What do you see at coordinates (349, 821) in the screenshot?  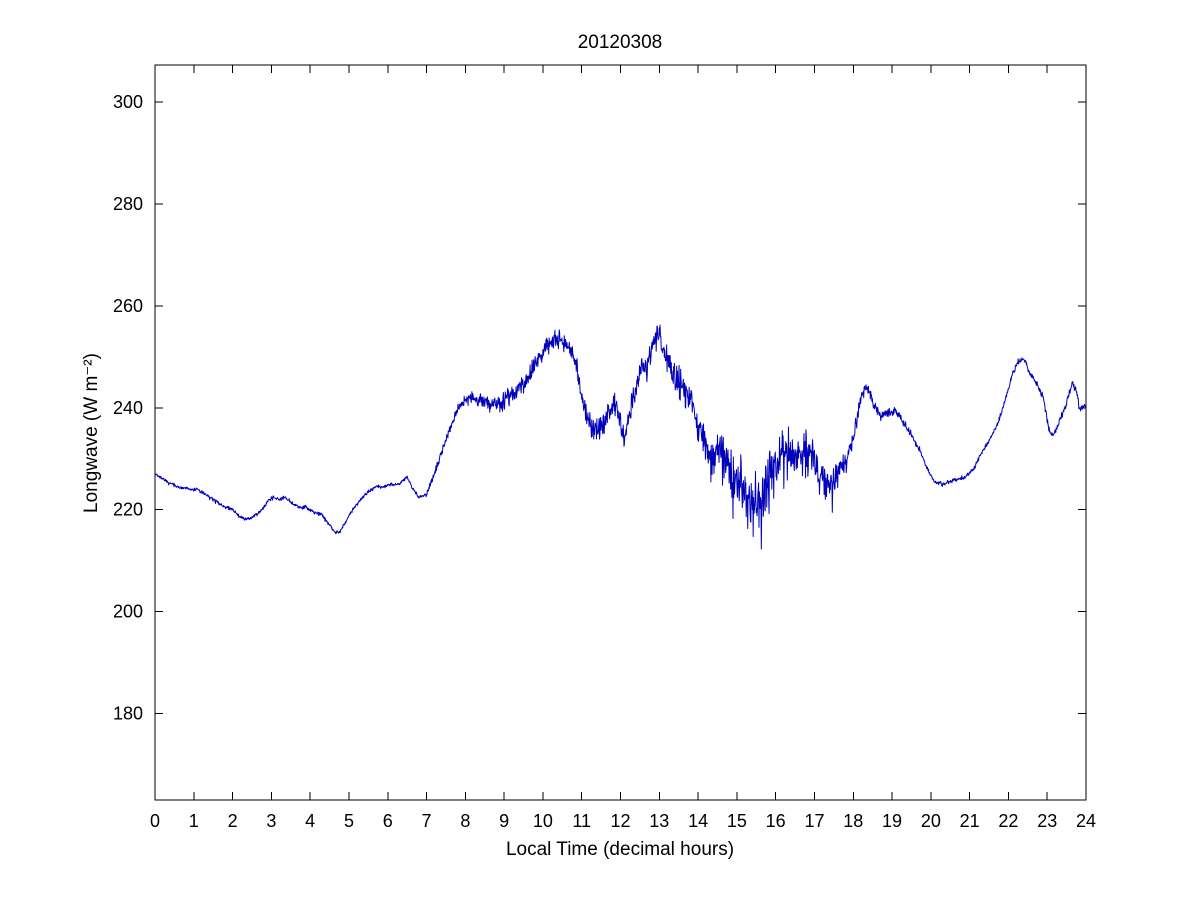 I see `x-tick-label: 5` at bounding box center [349, 821].